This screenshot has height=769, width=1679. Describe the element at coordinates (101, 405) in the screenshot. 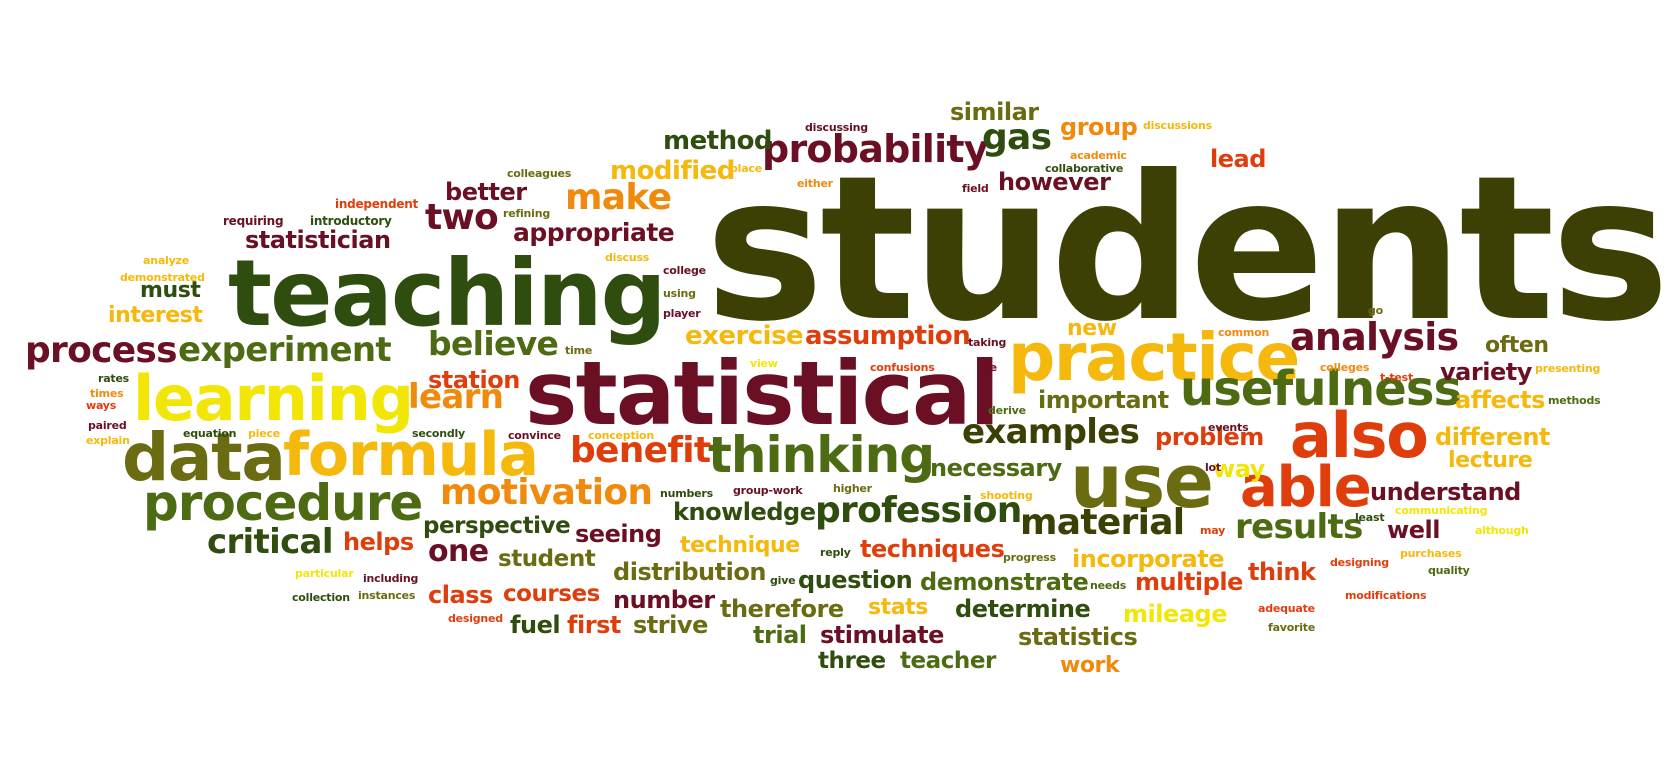

I see `word-ways: ways` at that location.